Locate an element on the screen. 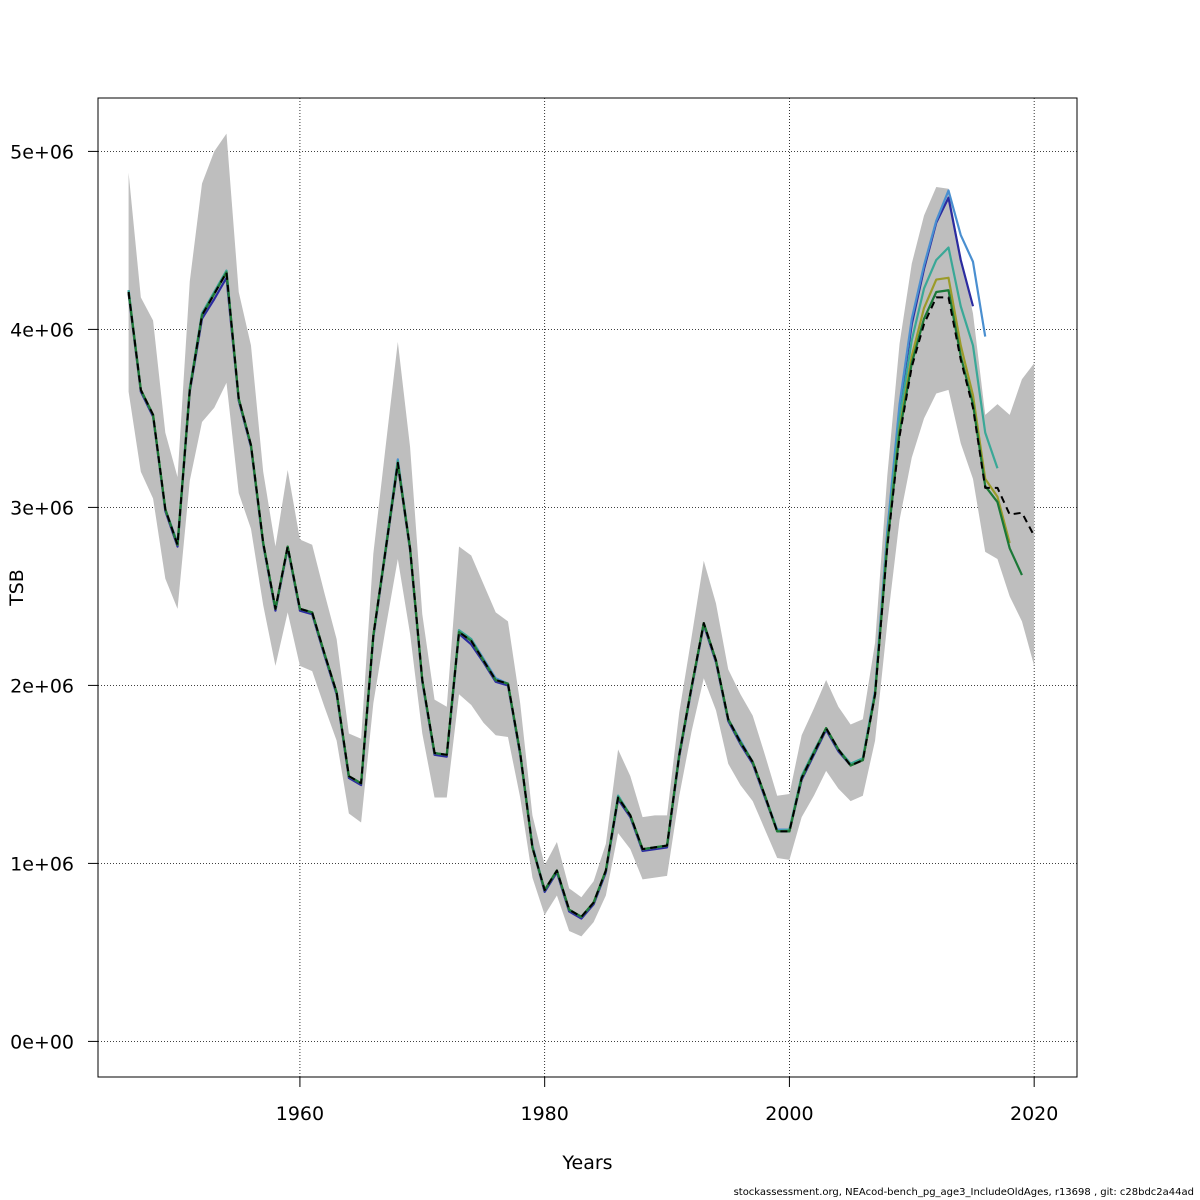 Image resolution: width=1200 pixels, height=1200 pixels. x-tick-label: 2020 is located at coordinates (1034, 1114).